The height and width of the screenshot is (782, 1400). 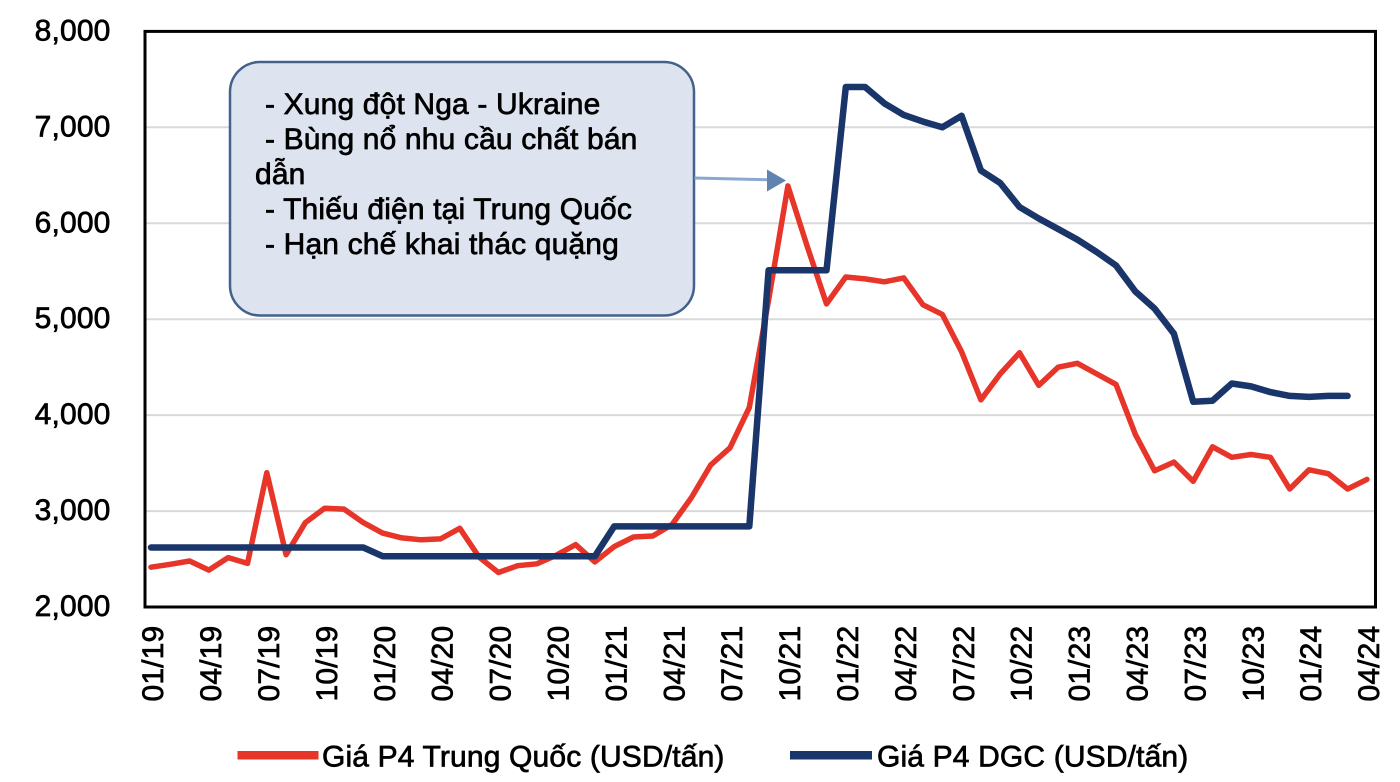 I want to click on svg-text: 04/20, so click(x=443, y=664).